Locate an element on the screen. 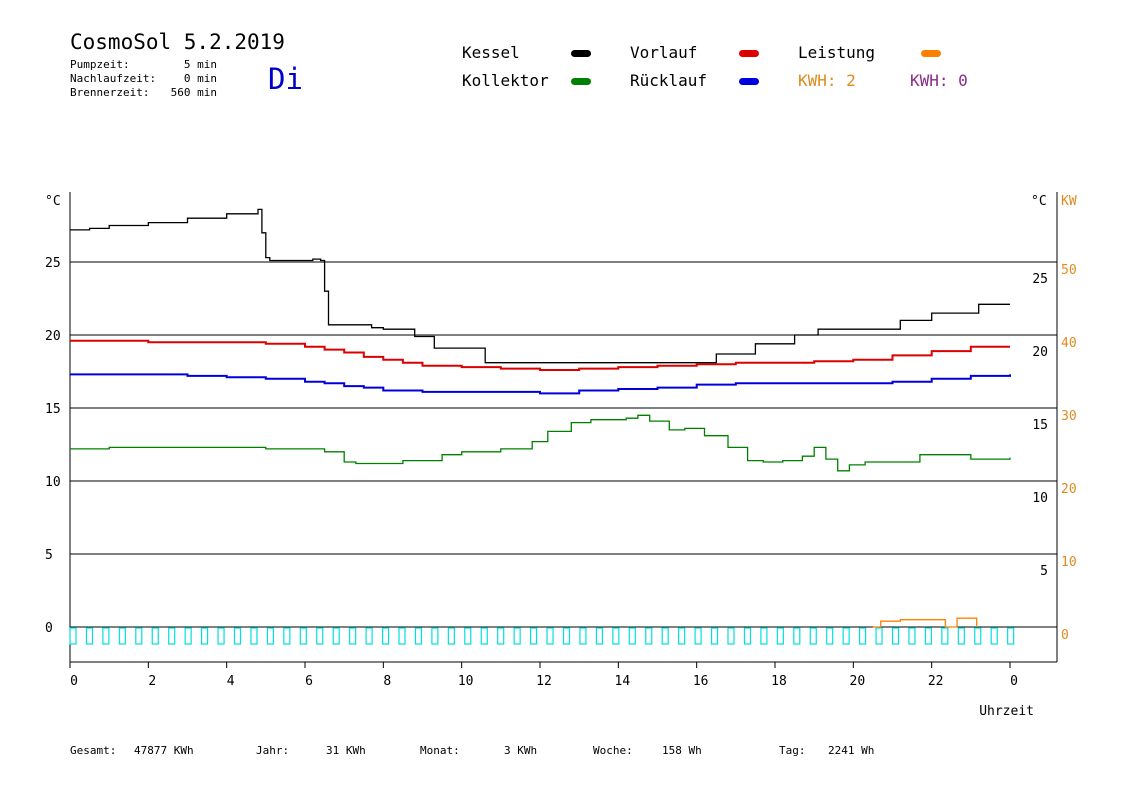 The image size is (1148, 812). x-axis-label: Uhrzeit is located at coordinates (1006, 711).